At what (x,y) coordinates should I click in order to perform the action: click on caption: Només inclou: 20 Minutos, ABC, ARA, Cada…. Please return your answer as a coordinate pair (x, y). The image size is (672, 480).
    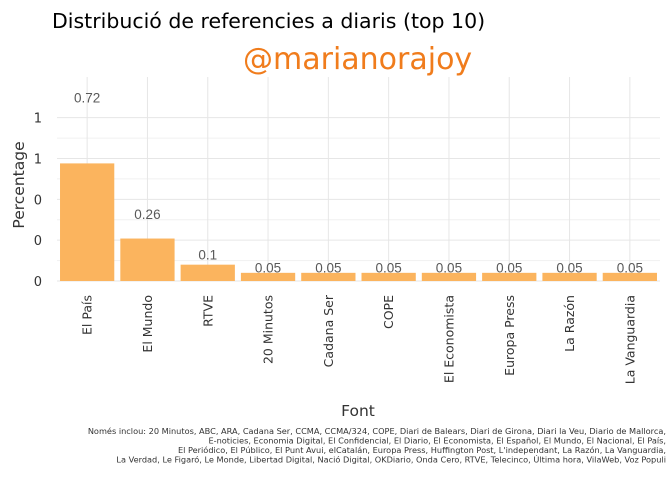
    Looking at the image, I should click on (377, 445).